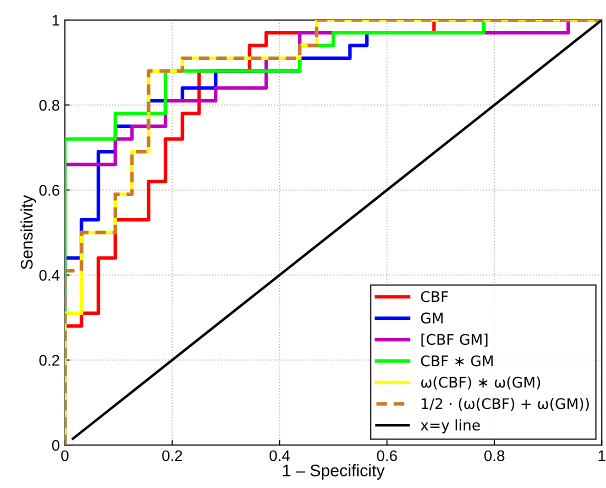 This screenshot has width=606, height=488. I want to click on y-tick-label: 0.2, so click(49, 360).